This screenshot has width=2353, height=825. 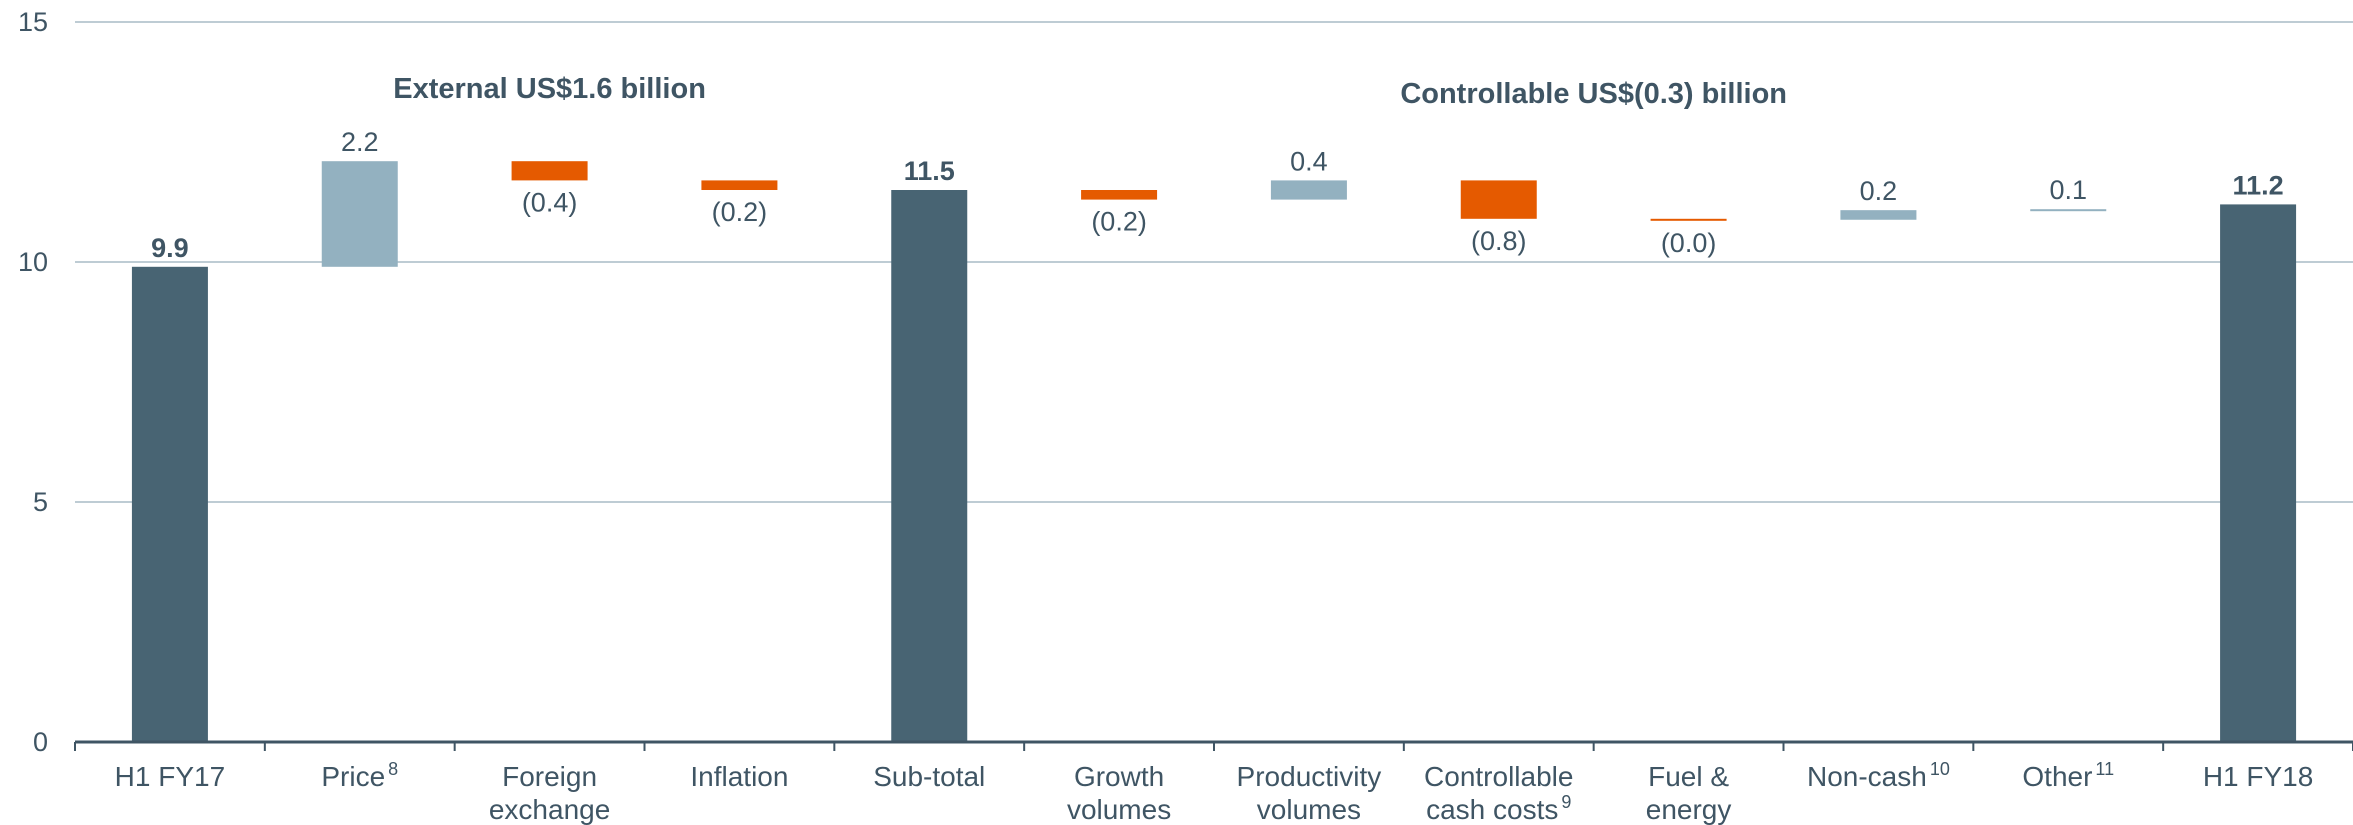 What do you see at coordinates (929, 776) in the screenshot?
I see `category-label-sub-total: Sub-total` at bounding box center [929, 776].